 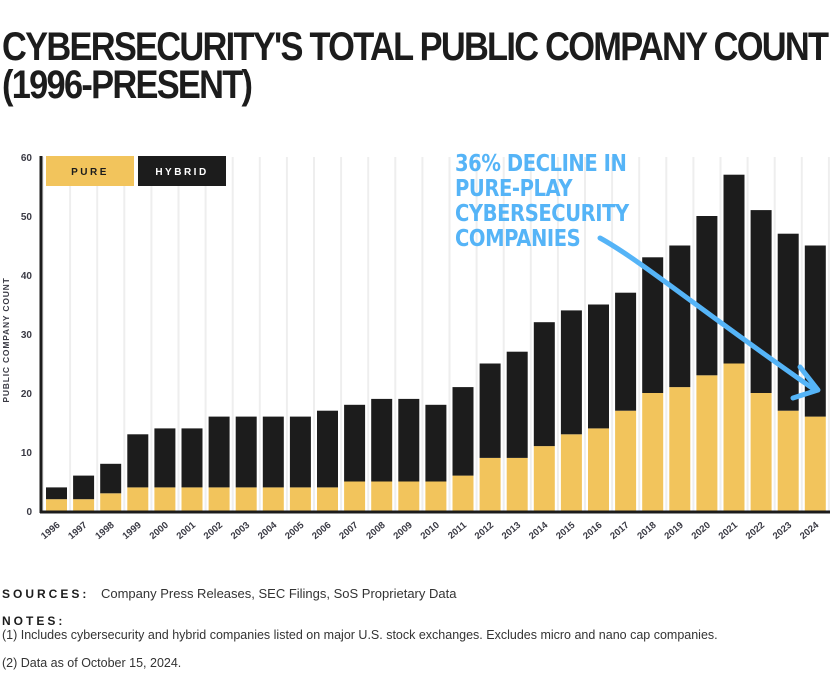 I want to click on bar-hybrid-2009, so click(x=409, y=440).